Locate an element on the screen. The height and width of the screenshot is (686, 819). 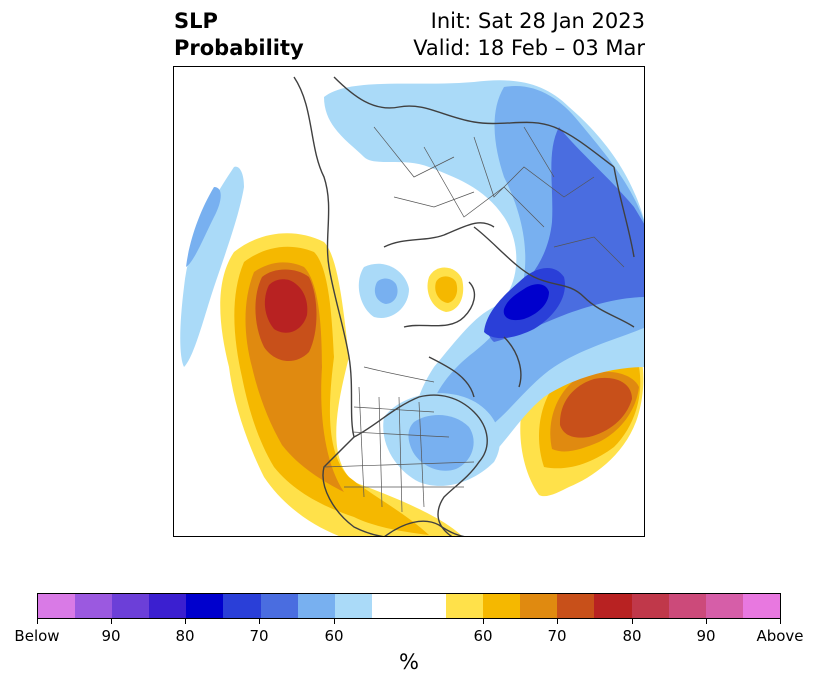
title-type: Probability is located at coordinates (239, 48).